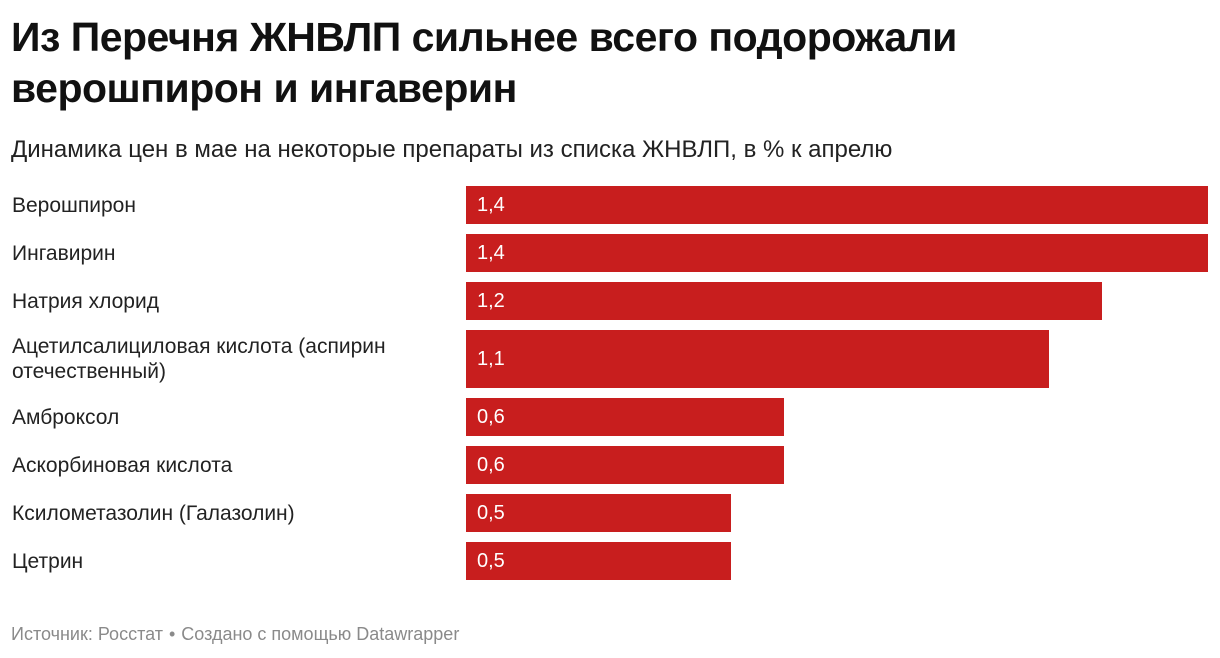  What do you see at coordinates (491, 300) in the screenshot?
I see `value-label: 1,2` at bounding box center [491, 300].